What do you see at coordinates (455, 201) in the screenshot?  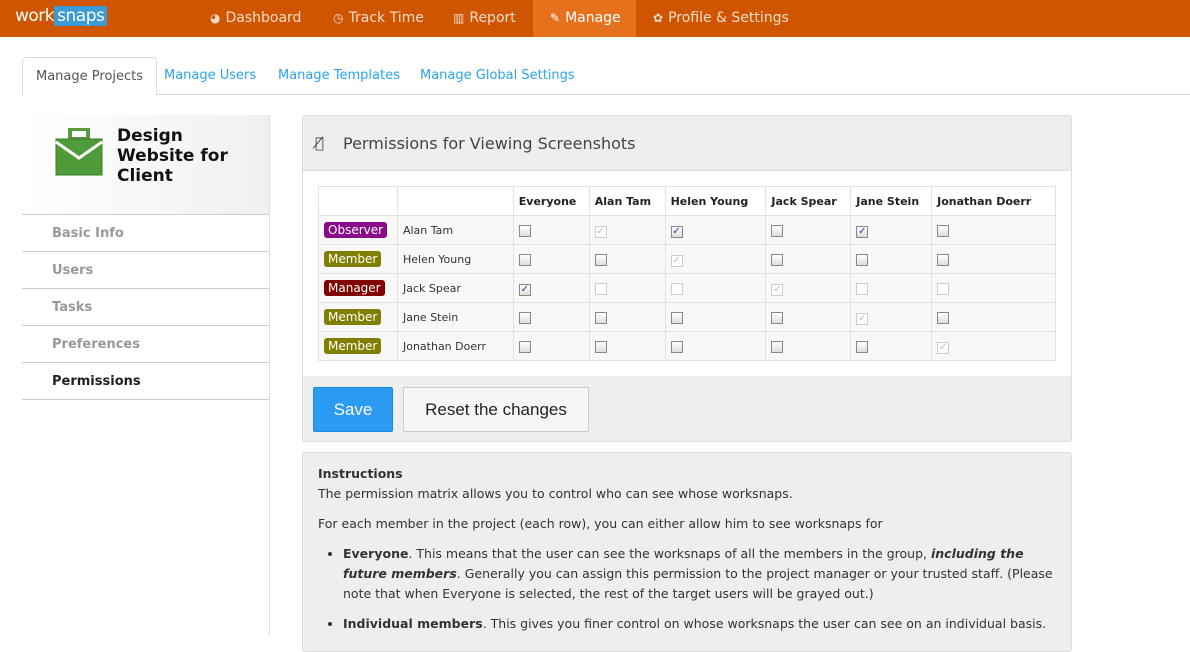 I see `header-name` at bounding box center [455, 201].